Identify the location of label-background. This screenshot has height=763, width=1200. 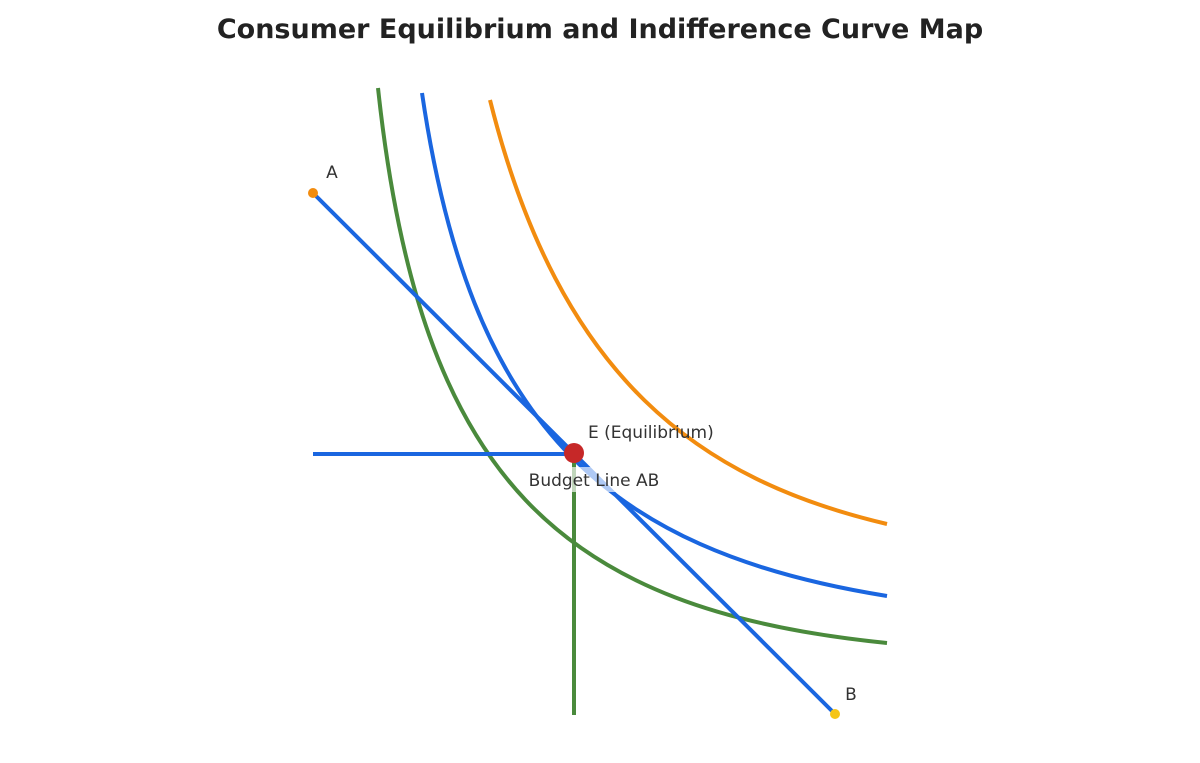
(594, 479).